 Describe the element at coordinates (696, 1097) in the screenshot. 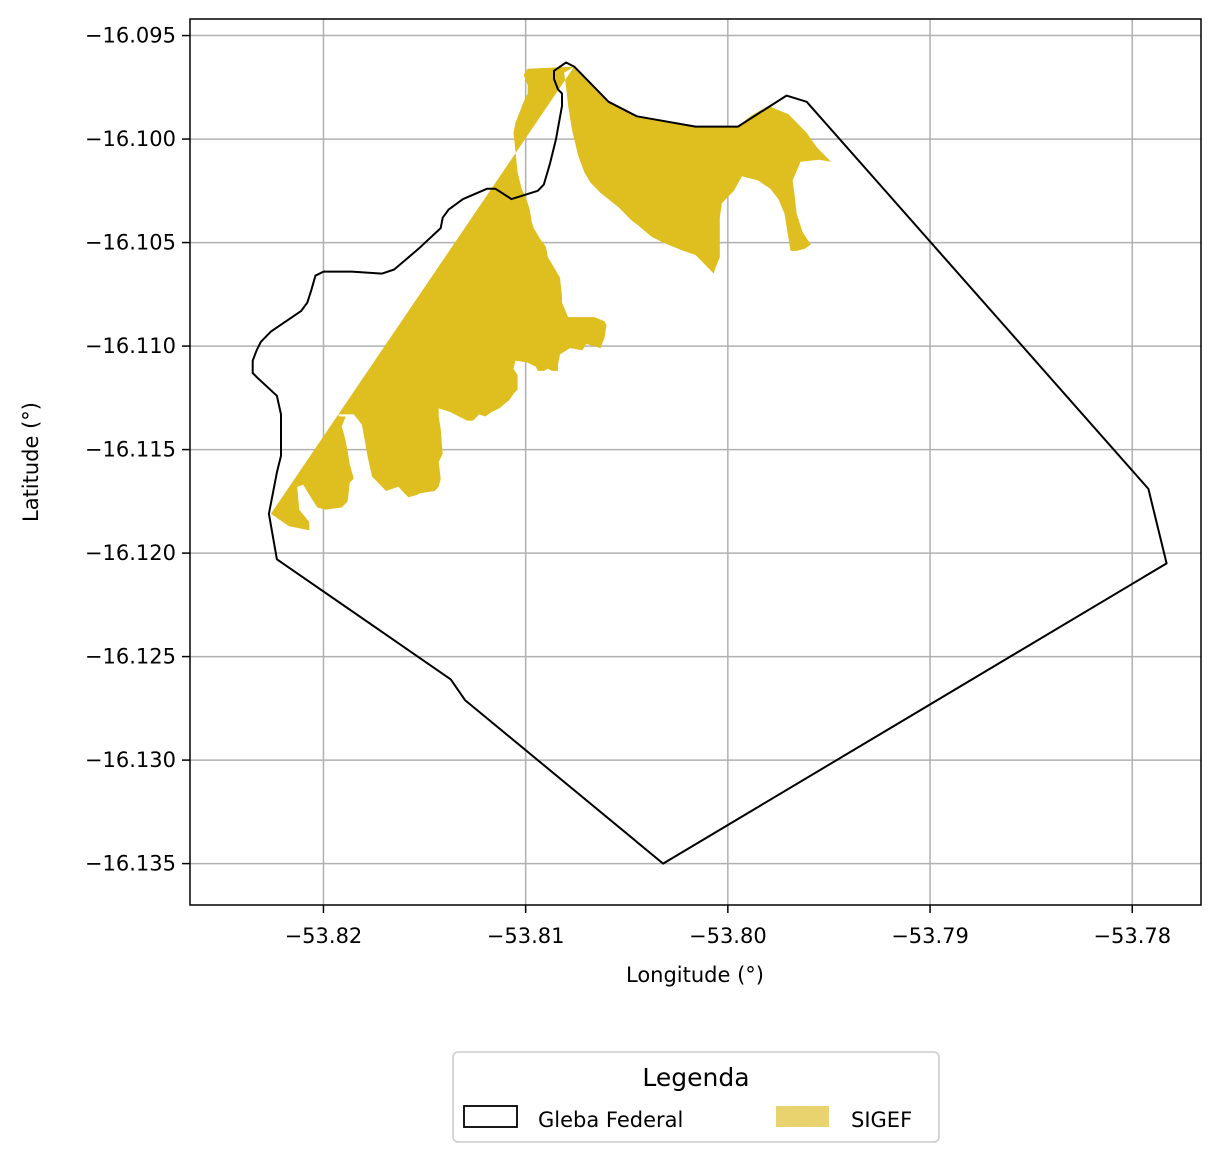

I see `legend: Legenda Gleba Federal SIGEF` at that location.